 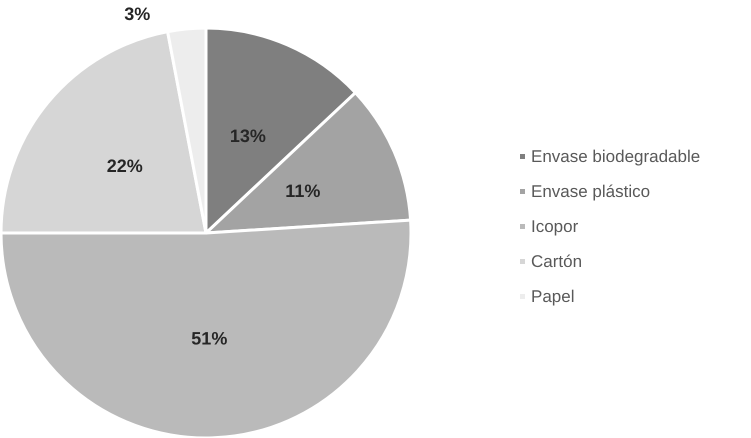 What do you see at coordinates (615, 156) in the screenshot?
I see `legend-label: Envase biodegradable` at bounding box center [615, 156].